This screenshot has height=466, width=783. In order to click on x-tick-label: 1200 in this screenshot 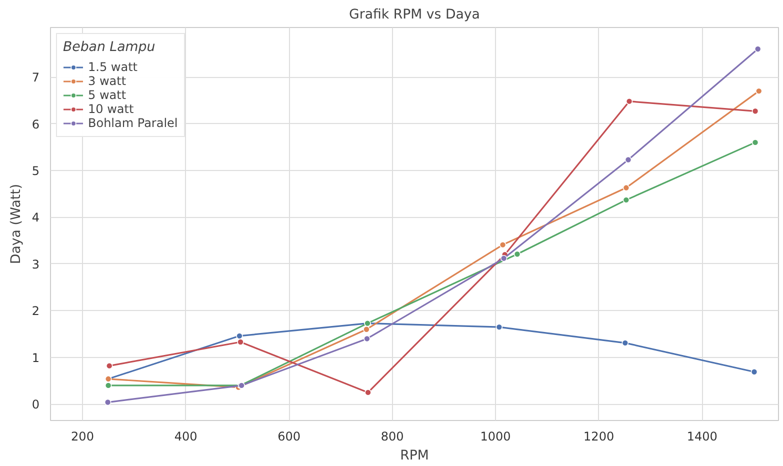, I will do `click(599, 437)`.